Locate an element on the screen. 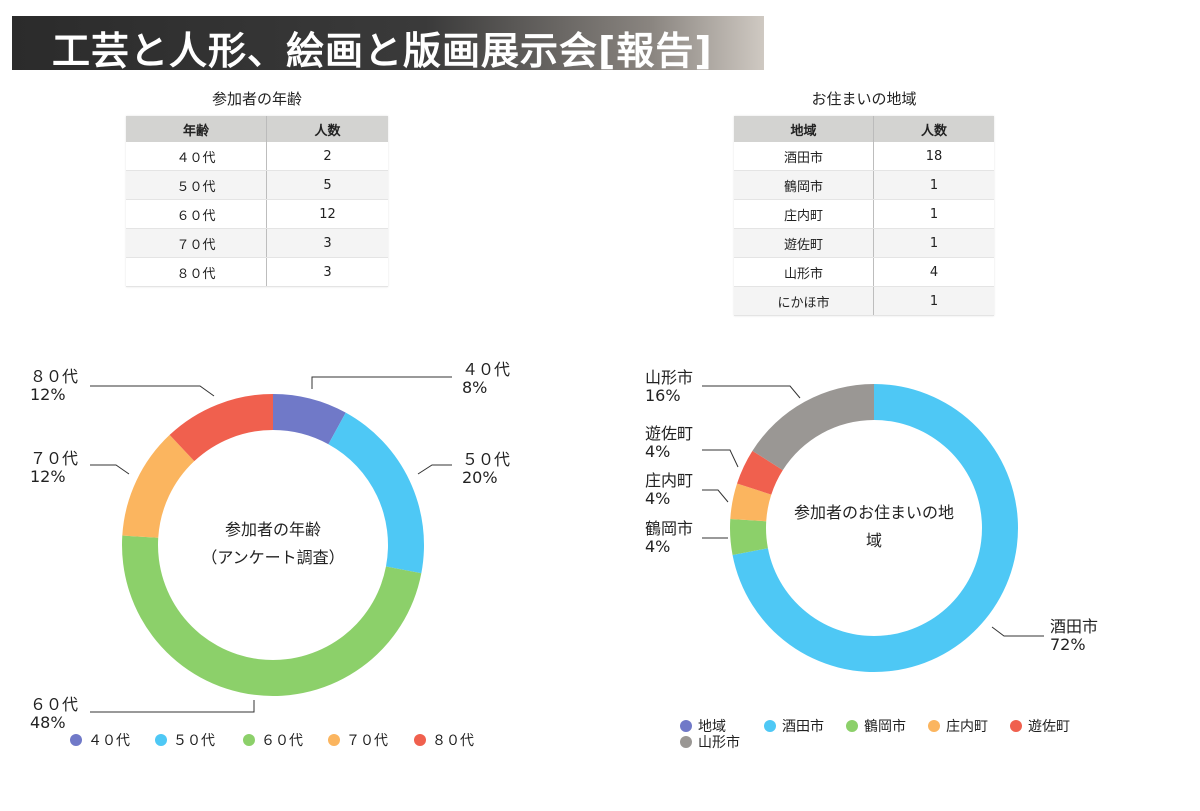 This screenshot has width=1200, height=811. region-table-row: 遊佐町 1 is located at coordinates (864, 243).